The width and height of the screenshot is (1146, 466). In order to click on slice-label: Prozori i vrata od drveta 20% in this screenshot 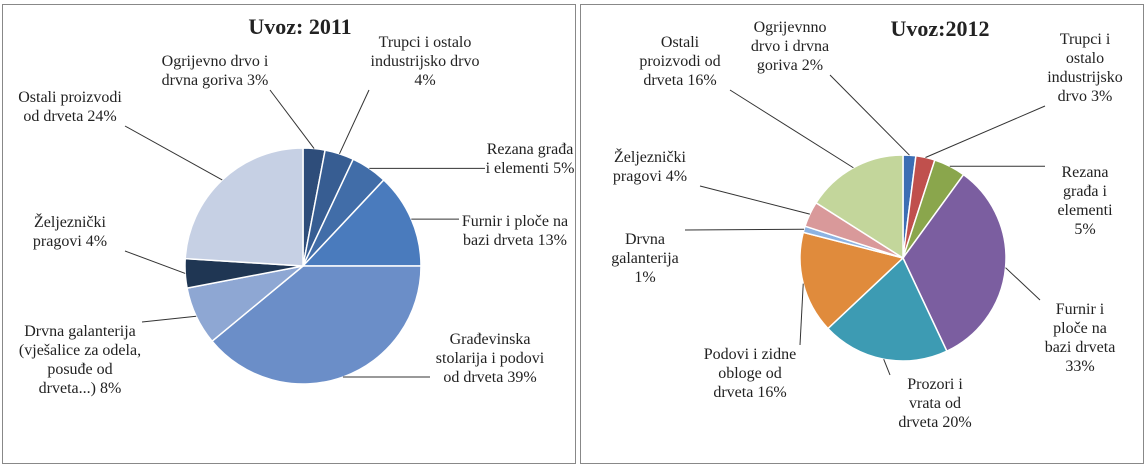, I will do `click(935, 403)`.